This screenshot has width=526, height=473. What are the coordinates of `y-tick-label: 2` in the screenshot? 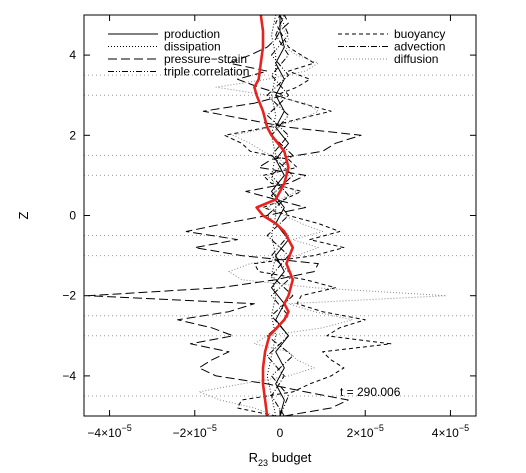 It's located at (72, 135).